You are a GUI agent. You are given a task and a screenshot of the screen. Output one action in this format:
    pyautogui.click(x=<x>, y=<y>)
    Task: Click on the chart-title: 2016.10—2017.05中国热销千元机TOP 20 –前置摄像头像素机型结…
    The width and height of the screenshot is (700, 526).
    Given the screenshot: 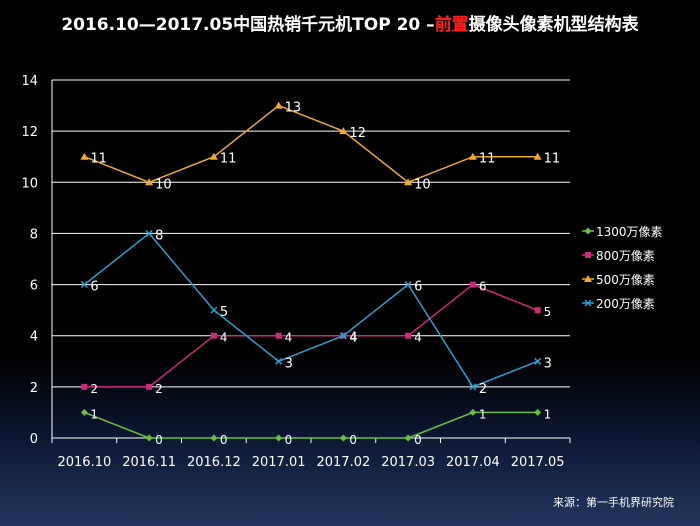 What is the action you would take?
    pyautogui.click(x=350, y=22)
    